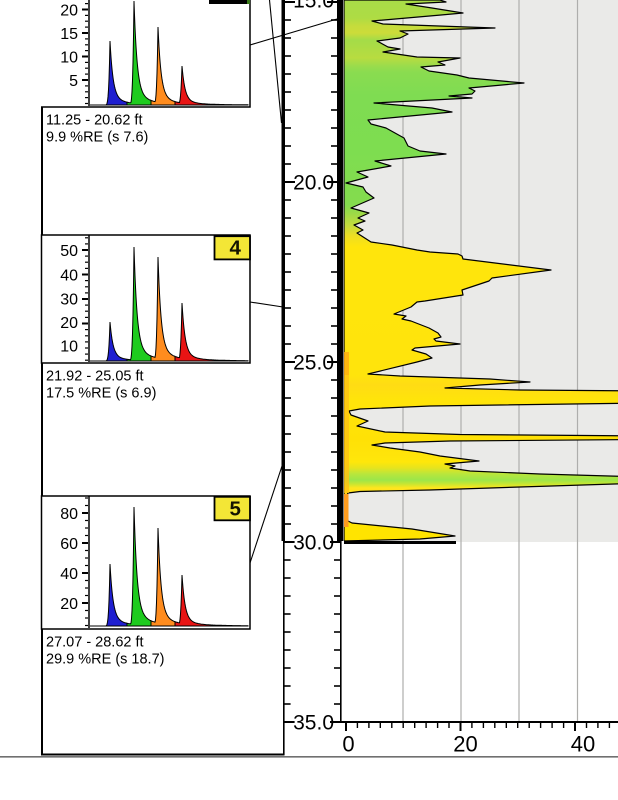  Describe the element at coordinates (97, 138) in the screenshot. I see `svg-text: 9.9 %RE (s 7.6)` at that location.